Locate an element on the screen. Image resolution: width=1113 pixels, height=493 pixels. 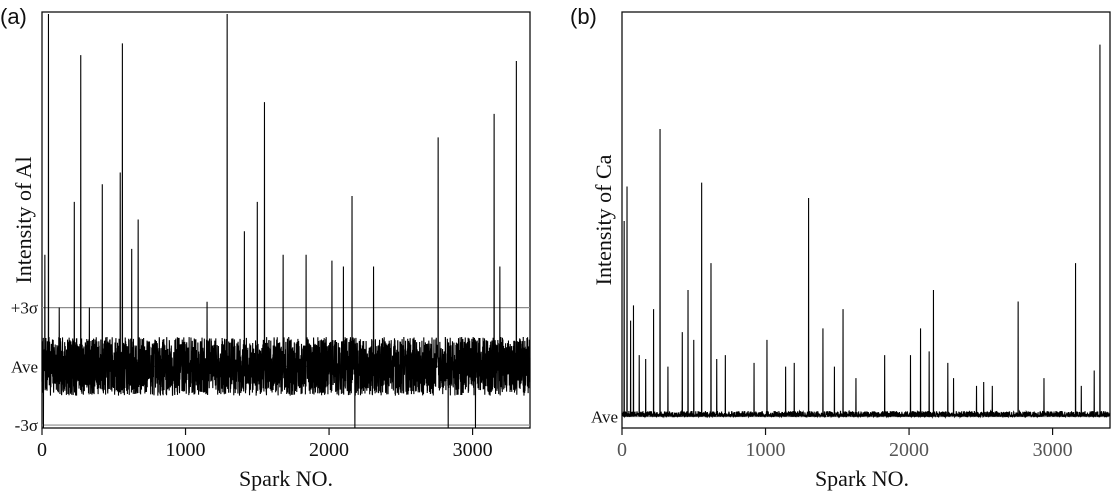
panel-a-reference-labels: +3σ Ave -3σ is located at coordinates (24, 367).